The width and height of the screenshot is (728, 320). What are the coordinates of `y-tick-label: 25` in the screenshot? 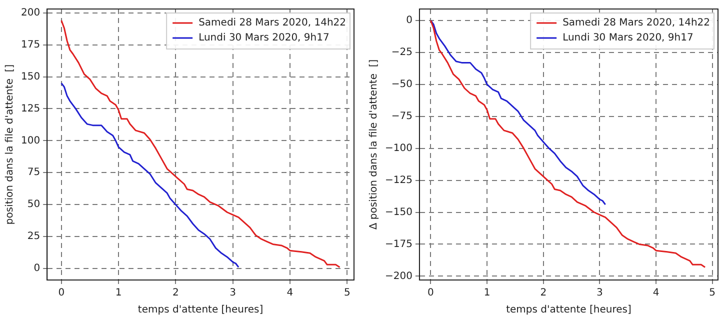 It's located at (33, 236).